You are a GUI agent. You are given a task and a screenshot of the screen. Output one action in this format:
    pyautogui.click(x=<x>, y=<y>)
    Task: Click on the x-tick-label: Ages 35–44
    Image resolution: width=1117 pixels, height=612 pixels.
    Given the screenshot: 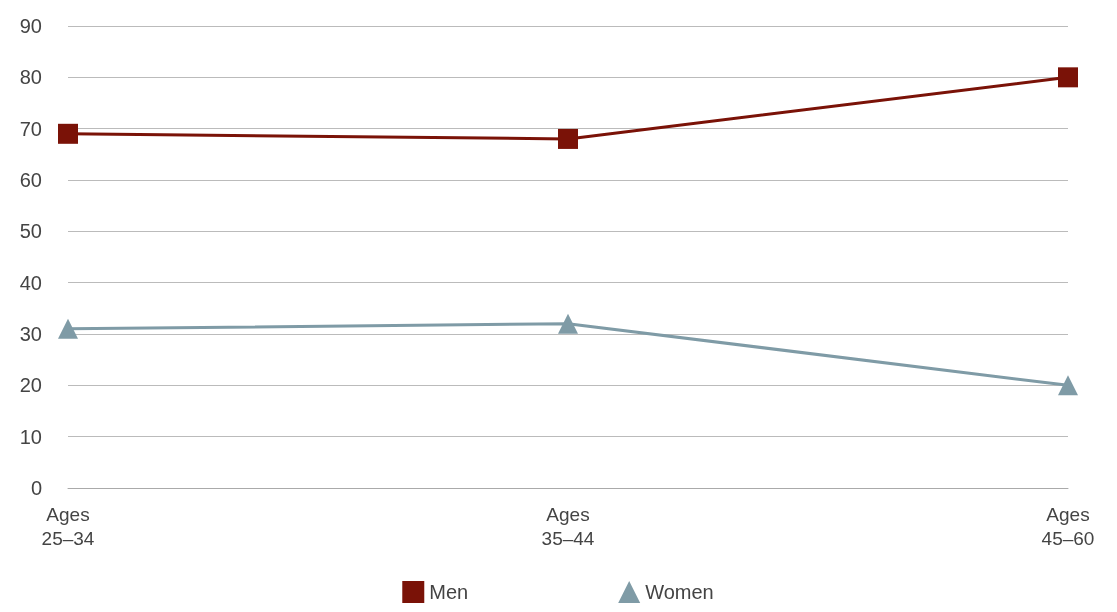 What is the action you would take?
    pyautogui.click(x=568, y=526)
    